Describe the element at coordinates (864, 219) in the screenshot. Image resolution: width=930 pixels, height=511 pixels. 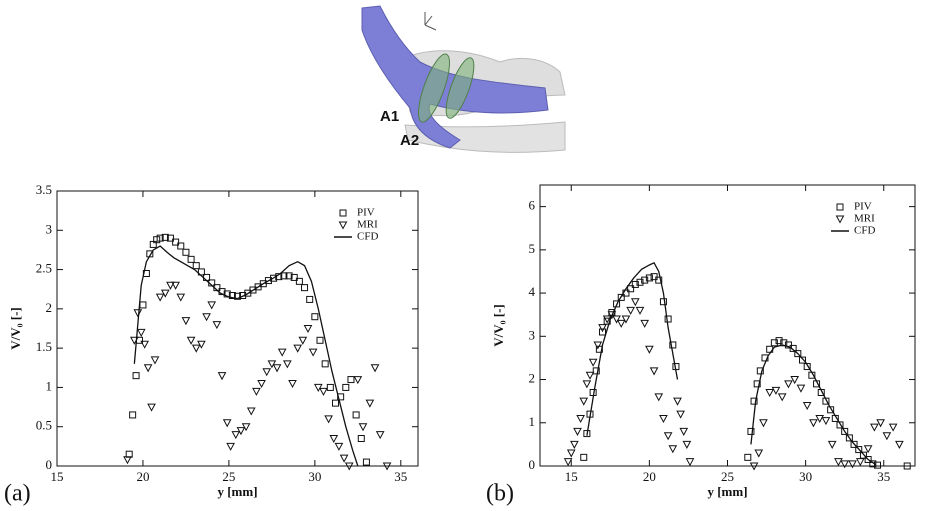
I see `legend-label: MRI` at that location.